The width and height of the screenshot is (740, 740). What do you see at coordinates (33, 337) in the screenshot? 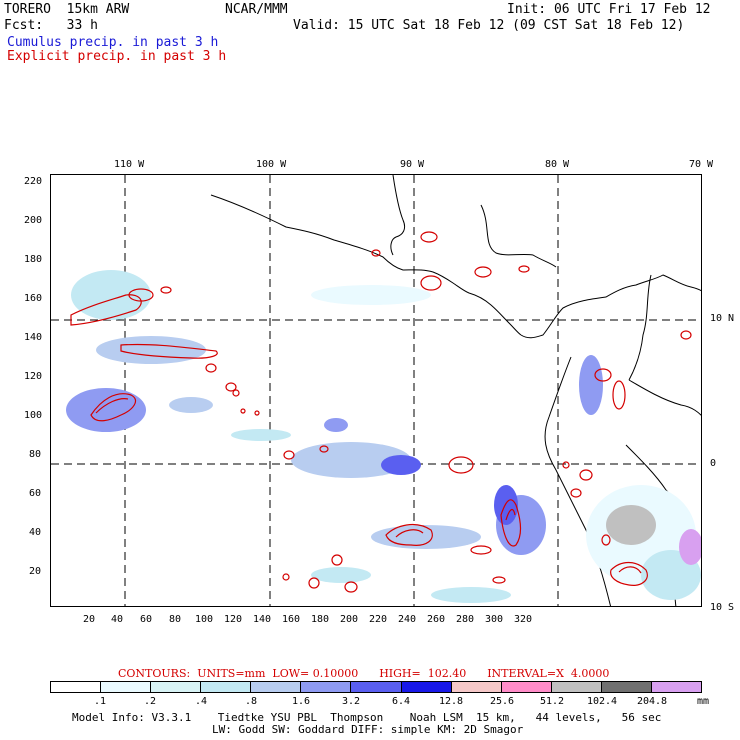
I see `grid-y-label: 140` at bounding box center [33, 337].